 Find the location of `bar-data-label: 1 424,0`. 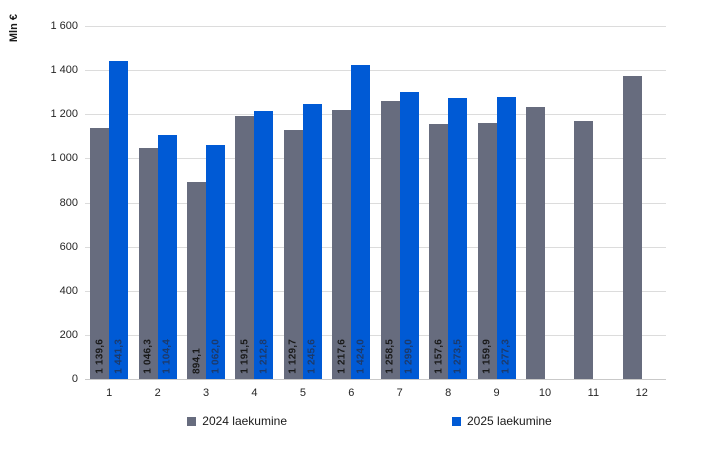

bar-data-label: 1 424,0 is located at coordinates (361, 356).